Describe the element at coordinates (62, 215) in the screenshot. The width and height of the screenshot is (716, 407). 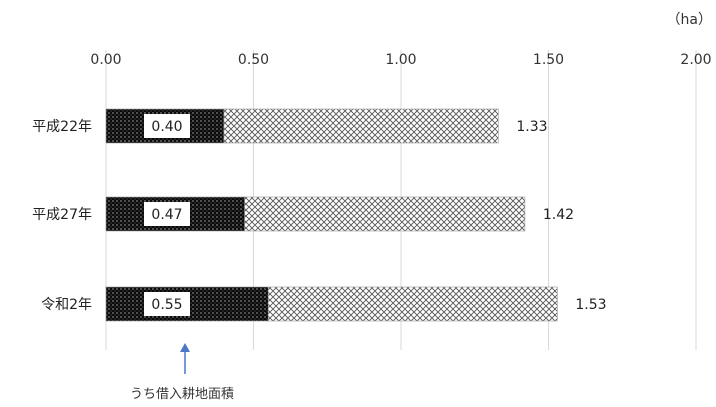
I see `category-label: 平成27年` at that location.